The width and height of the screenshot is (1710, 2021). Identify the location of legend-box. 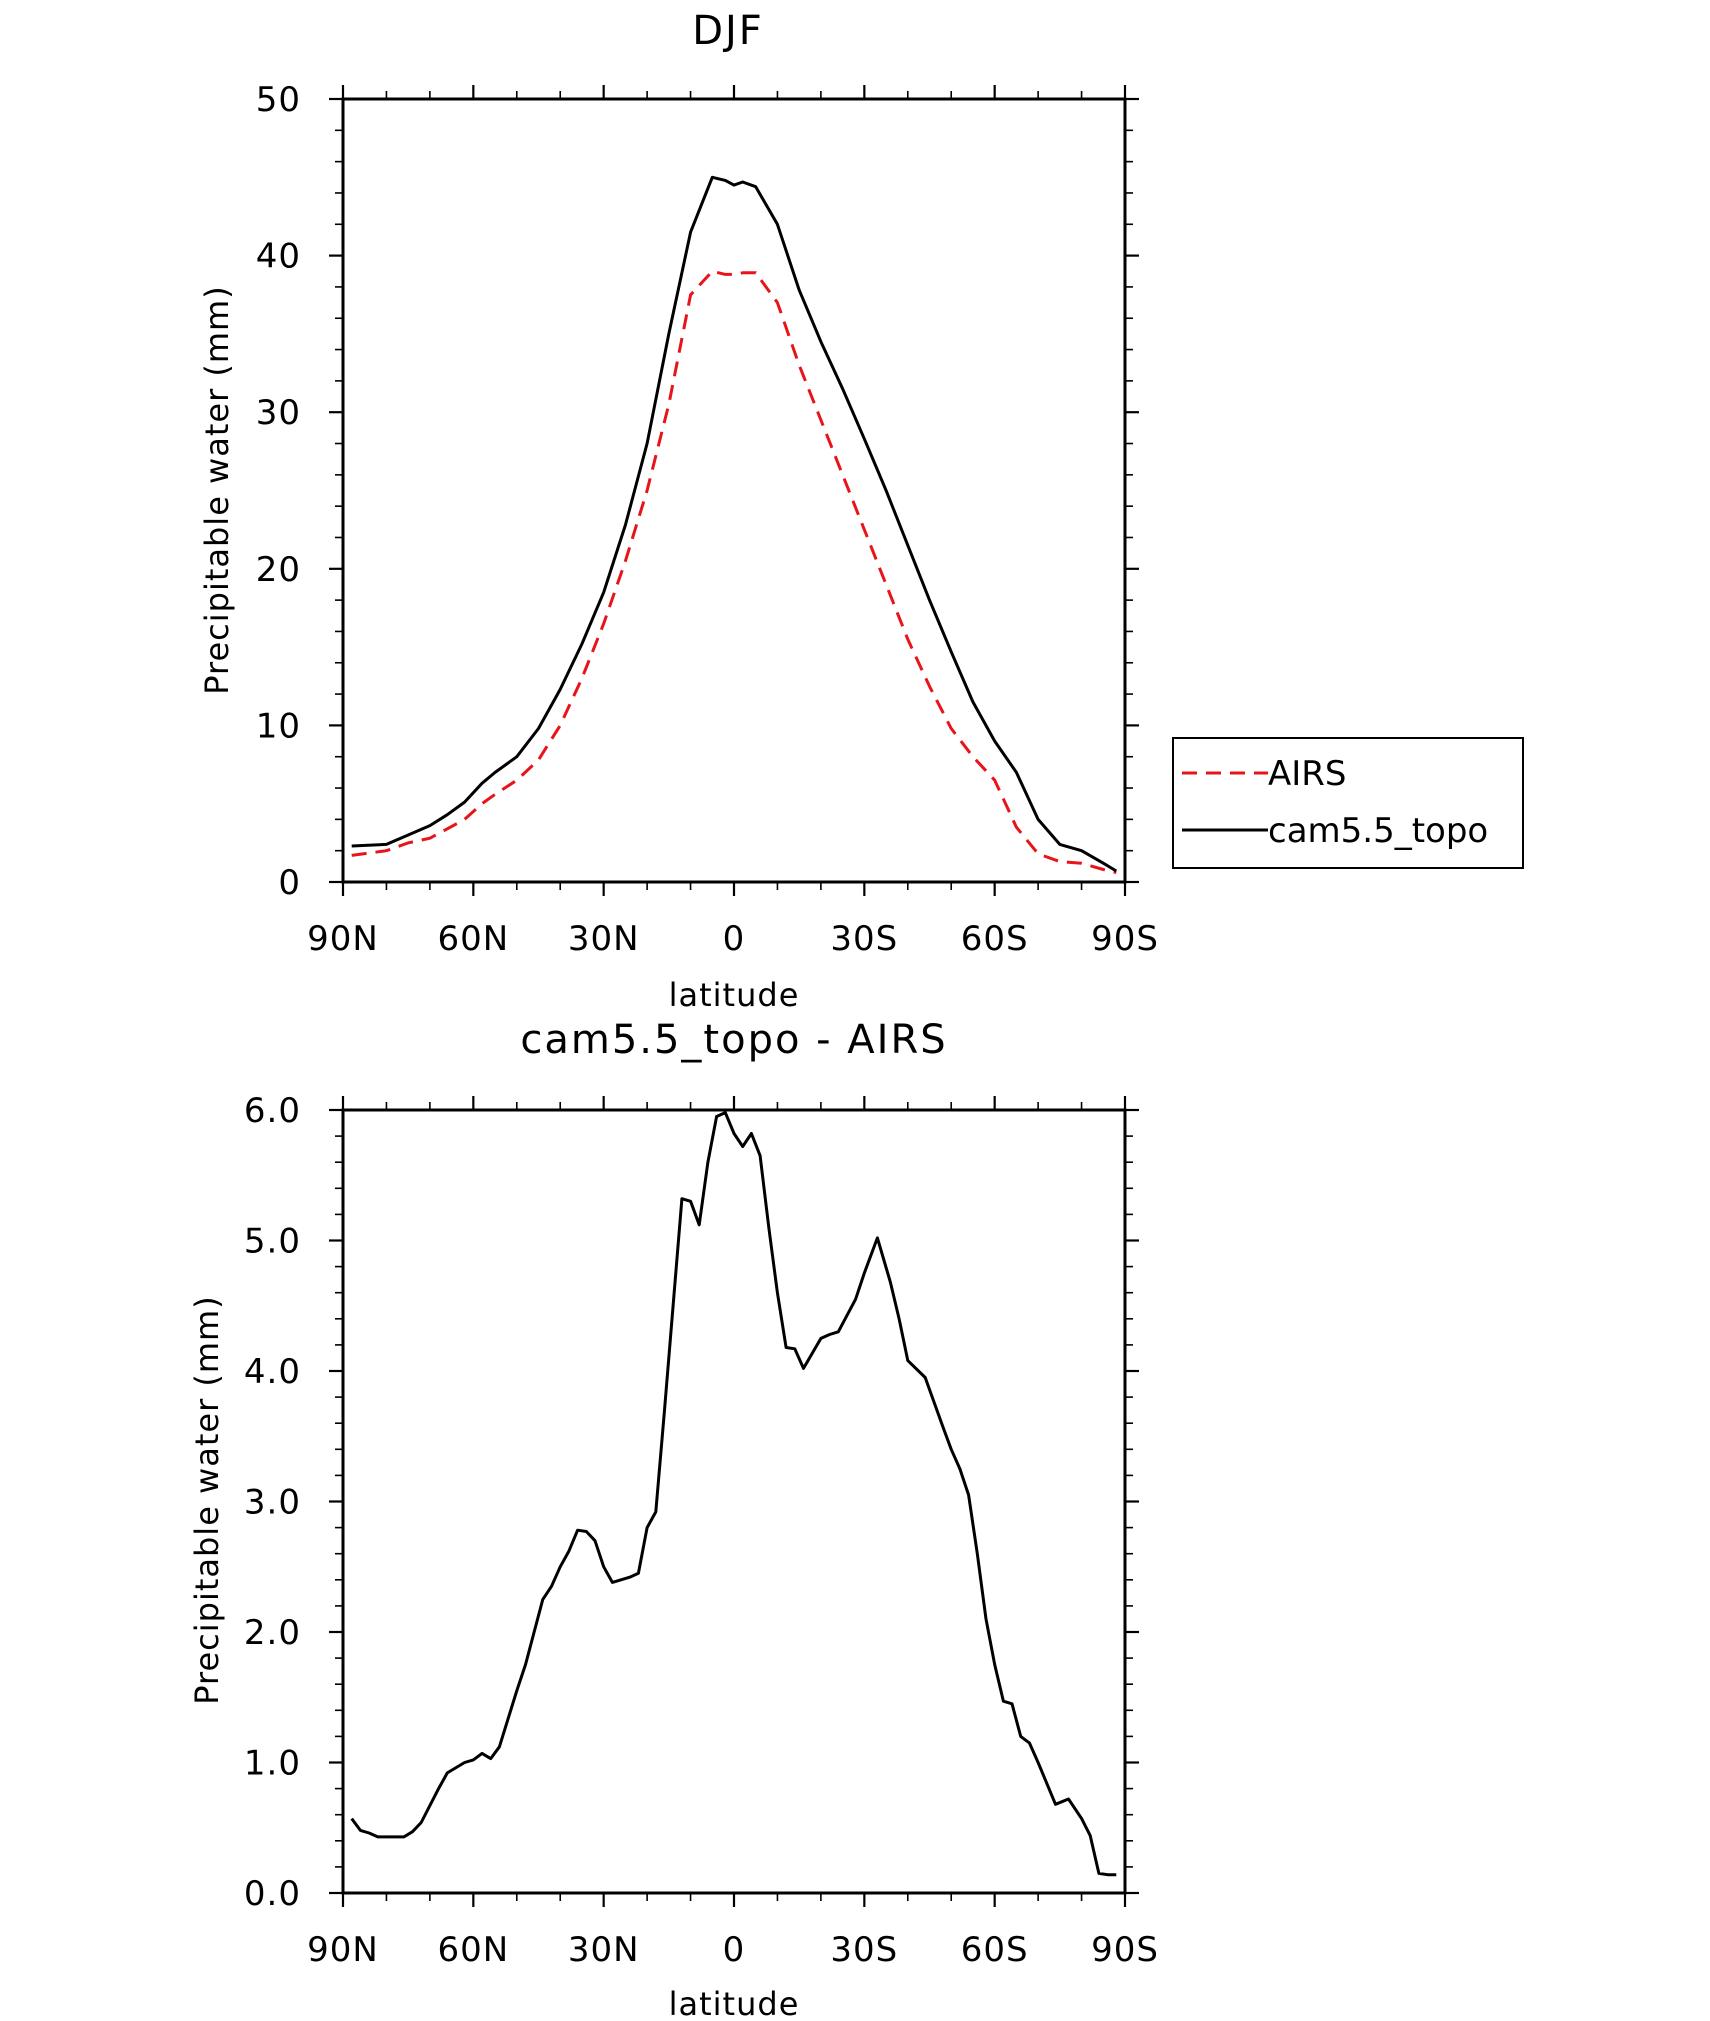
(1348, 803).